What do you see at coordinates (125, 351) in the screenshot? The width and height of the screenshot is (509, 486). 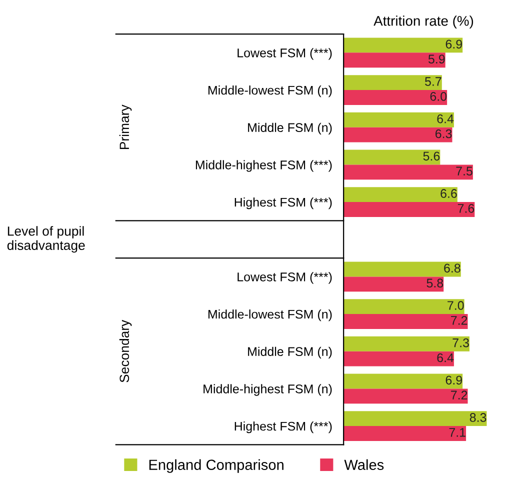 I see `text: Secondary` at bounding box center [125, 351].